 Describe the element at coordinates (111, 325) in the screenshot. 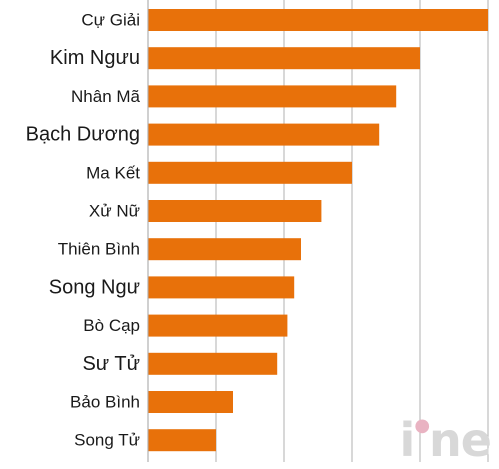

I see `category-label: Bò Cạp` at that location.